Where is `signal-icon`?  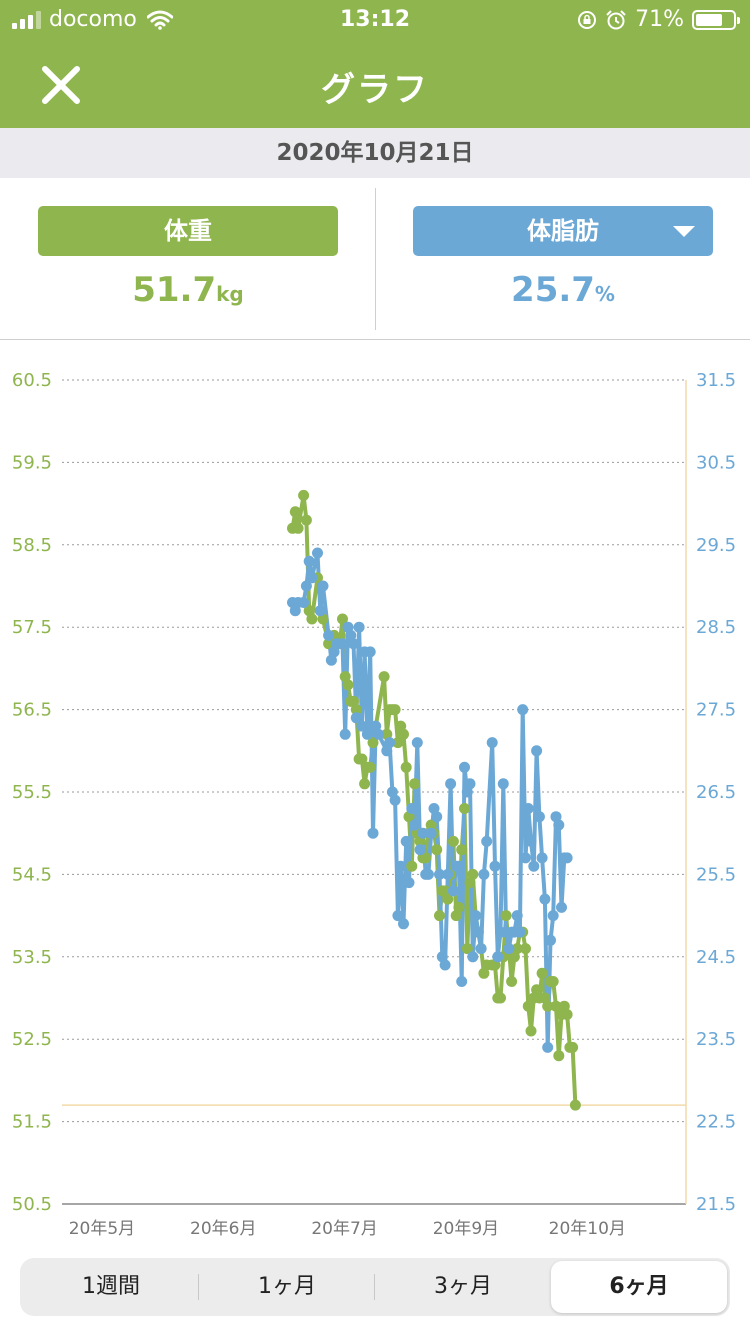
signal-icon is located at coordinates (26, 19).